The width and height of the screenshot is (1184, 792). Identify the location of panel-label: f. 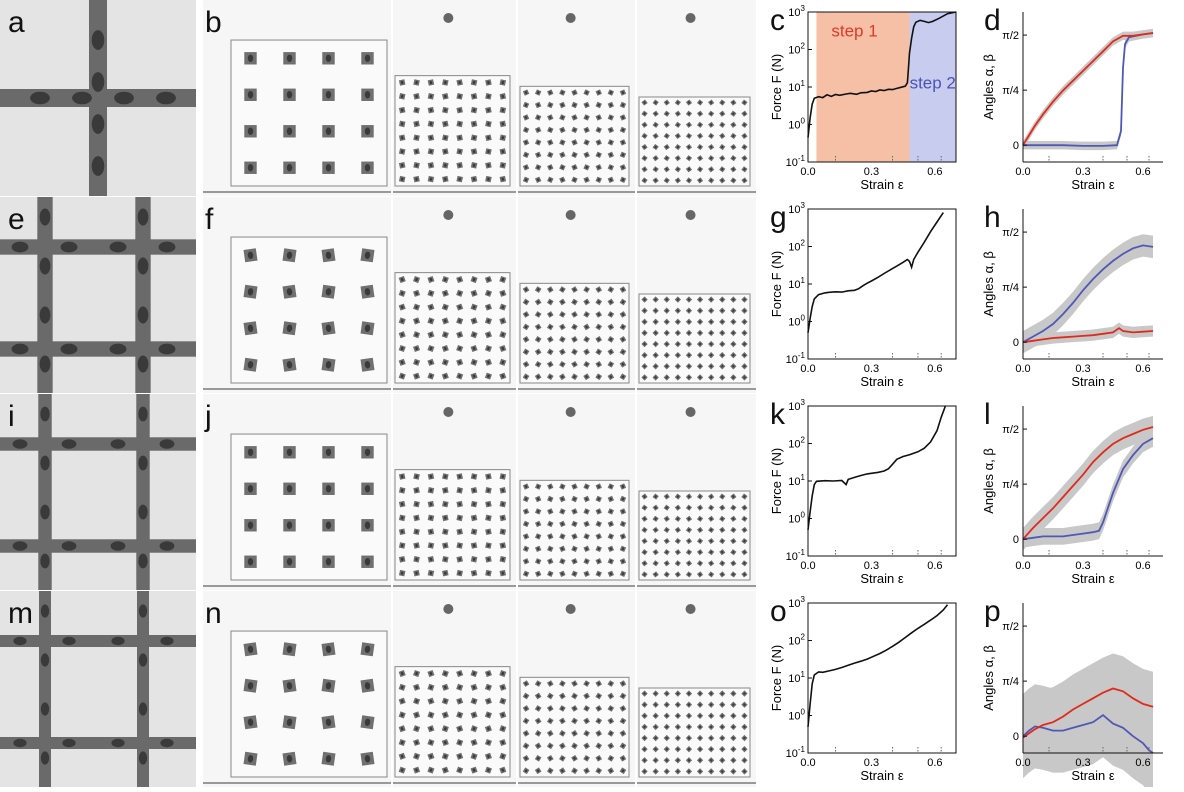
(209, 219).